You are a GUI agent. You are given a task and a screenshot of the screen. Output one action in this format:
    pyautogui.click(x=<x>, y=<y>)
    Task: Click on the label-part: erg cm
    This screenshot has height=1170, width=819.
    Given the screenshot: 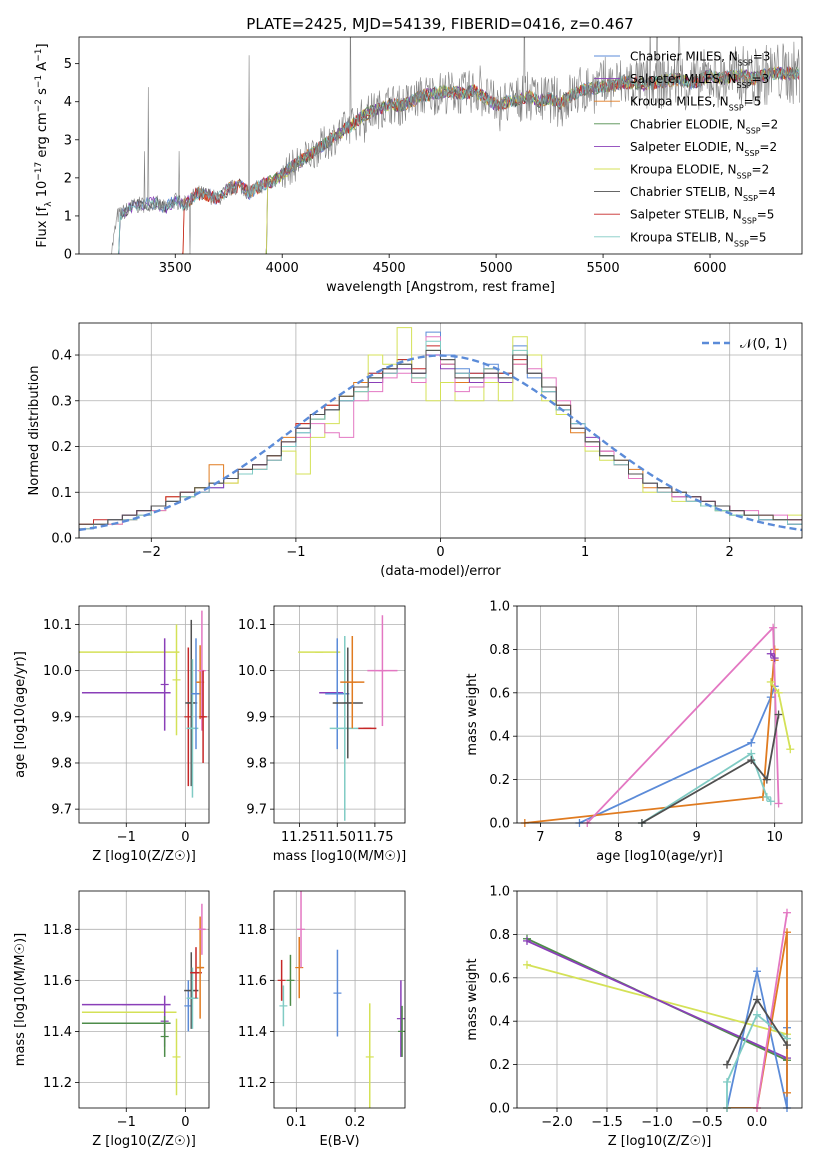 What is the action you would take?
    pyautogui.click(x=42, y=136)
    